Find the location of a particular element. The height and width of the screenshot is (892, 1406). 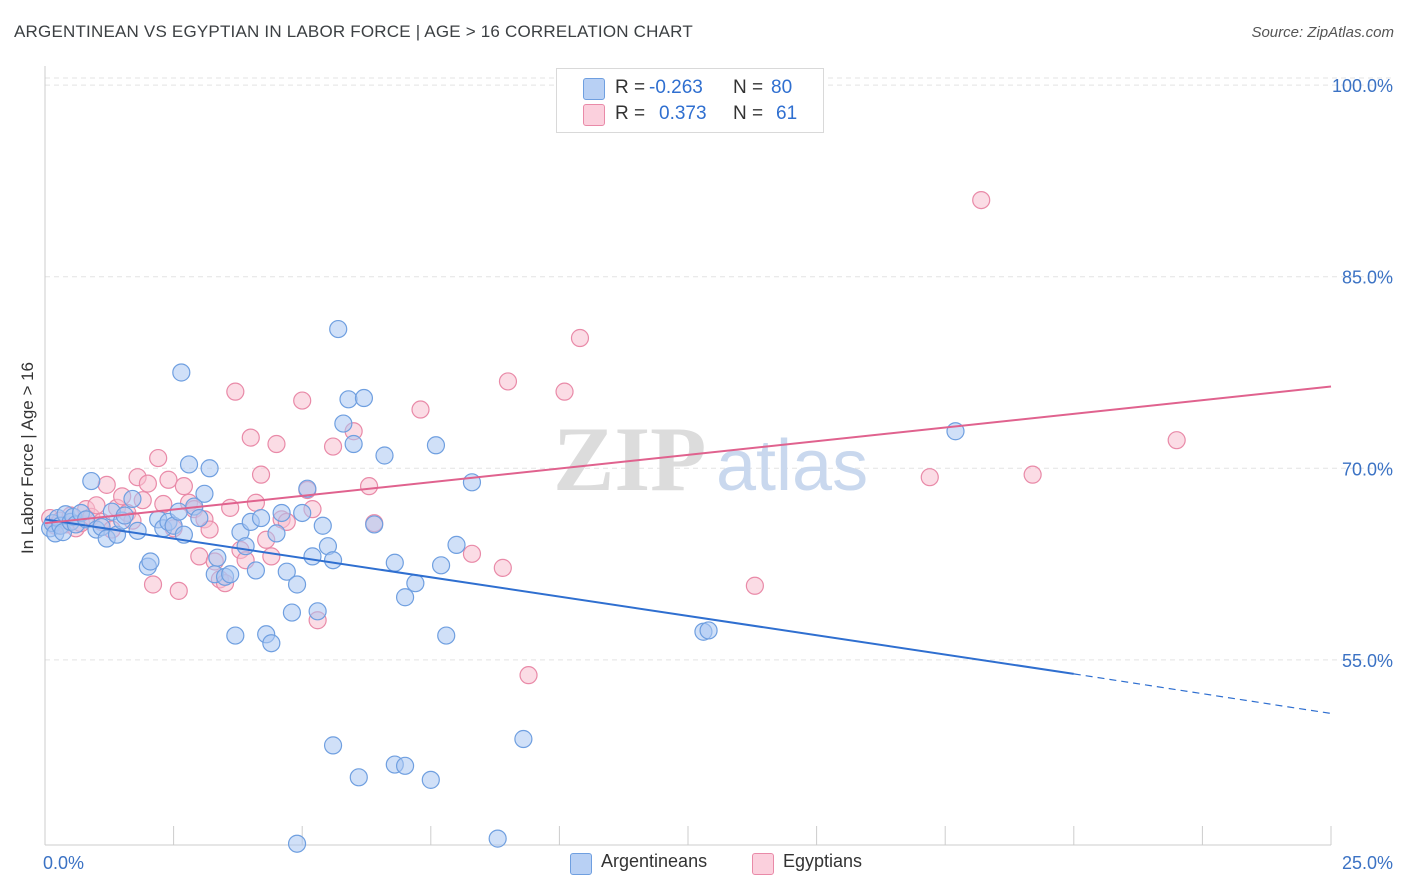

bottom-legend-swatch-pink is located at coordinates (763, 864).